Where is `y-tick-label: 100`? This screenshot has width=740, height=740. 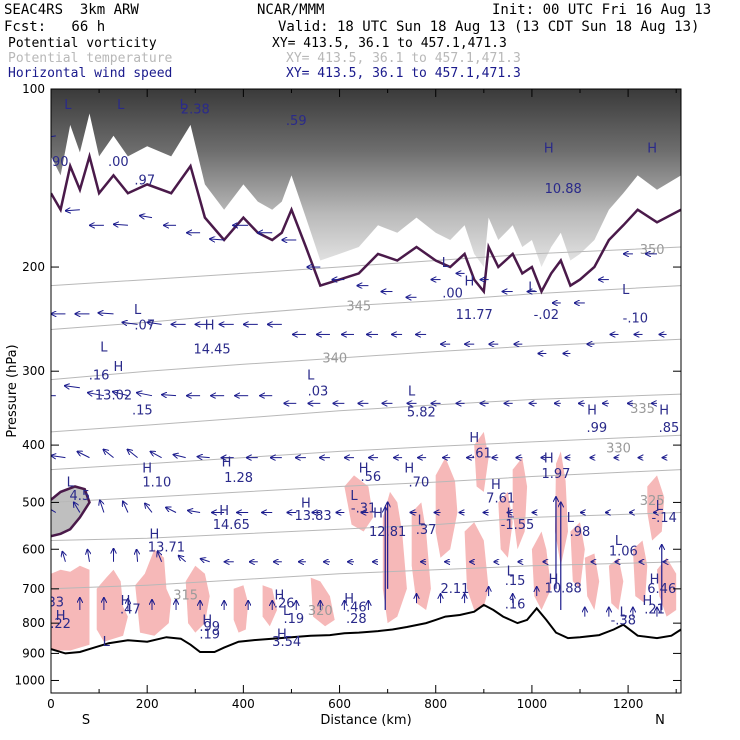
y-tick-label: 100 is located at coordinates (33, 89).